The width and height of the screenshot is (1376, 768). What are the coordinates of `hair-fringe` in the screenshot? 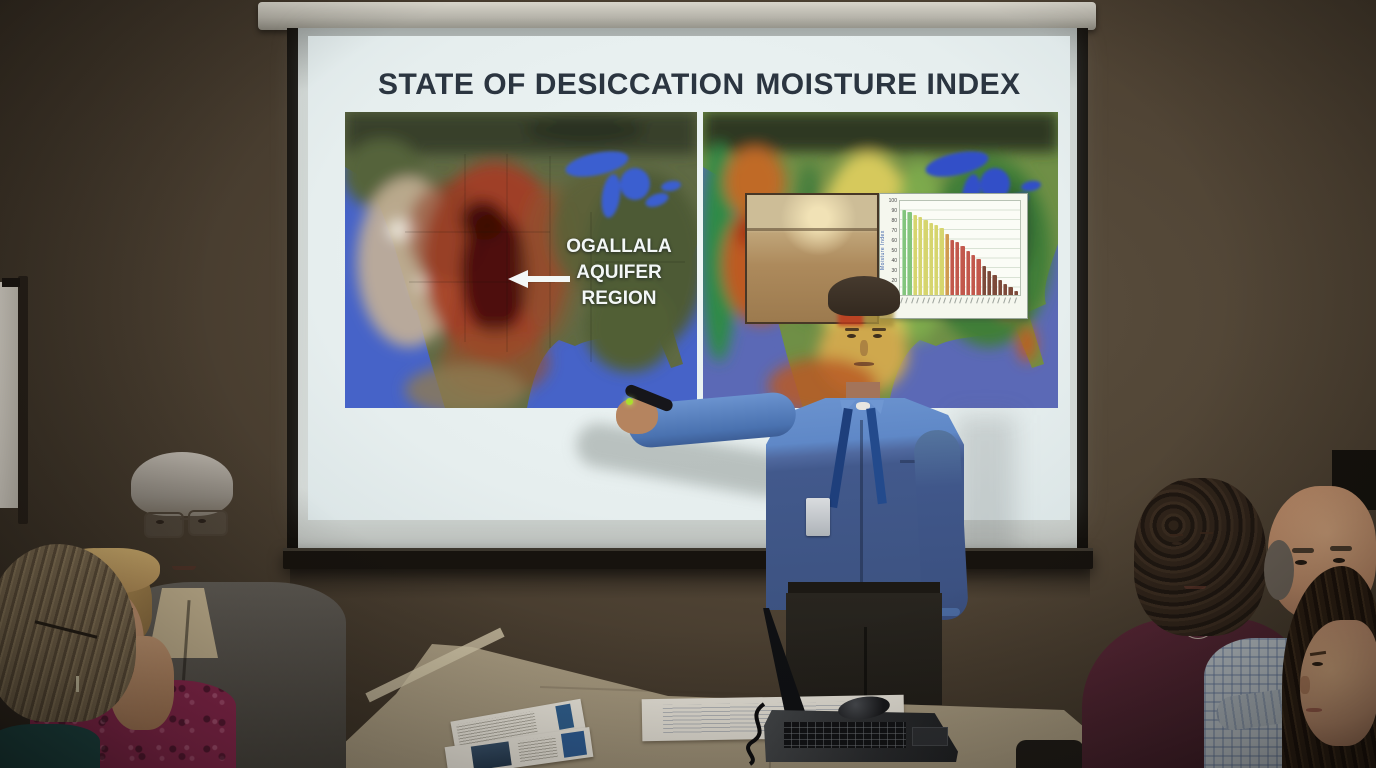 It's located at (1279, 570).